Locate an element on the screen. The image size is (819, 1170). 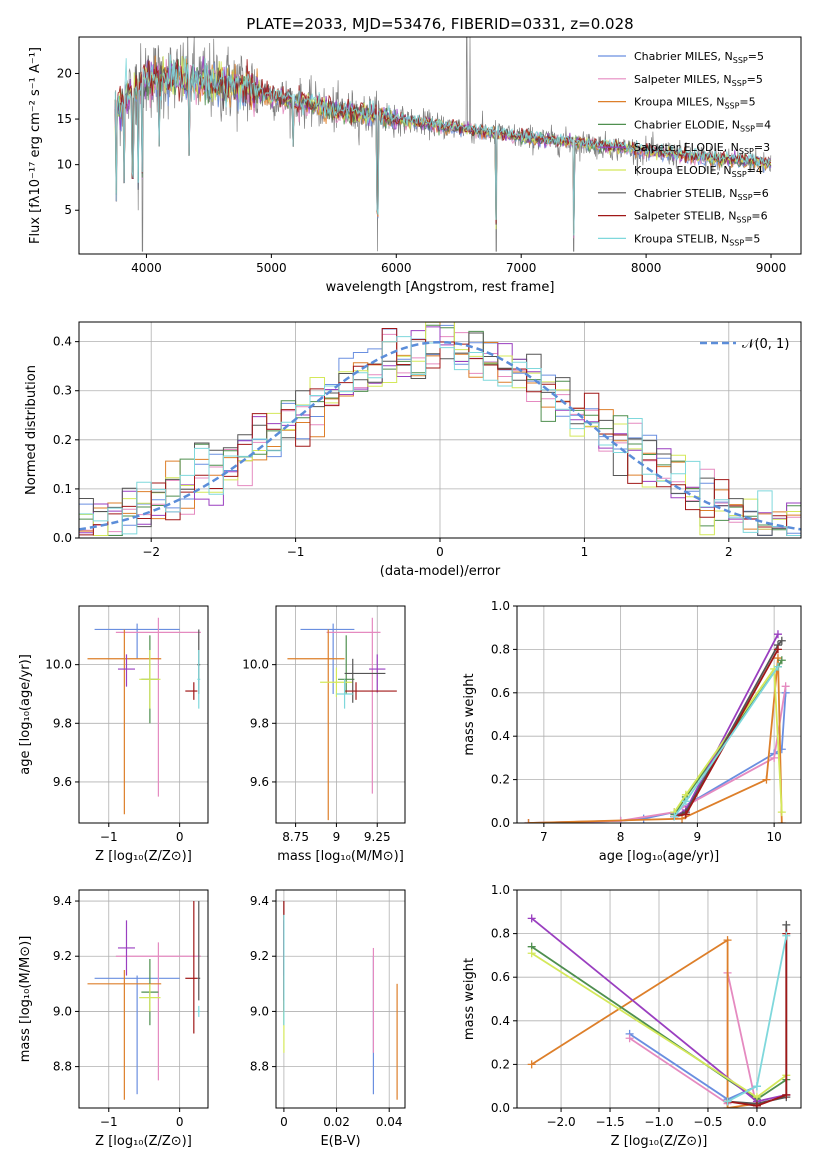
x-tick-label: −1.0 is located at coordinates (658, 1122).